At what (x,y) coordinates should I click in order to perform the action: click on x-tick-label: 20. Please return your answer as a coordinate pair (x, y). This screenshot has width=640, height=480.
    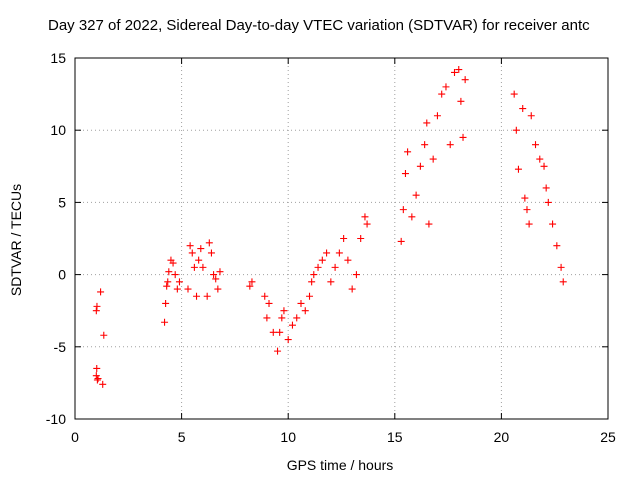
    Looking at the image, I should click on (502, 437).